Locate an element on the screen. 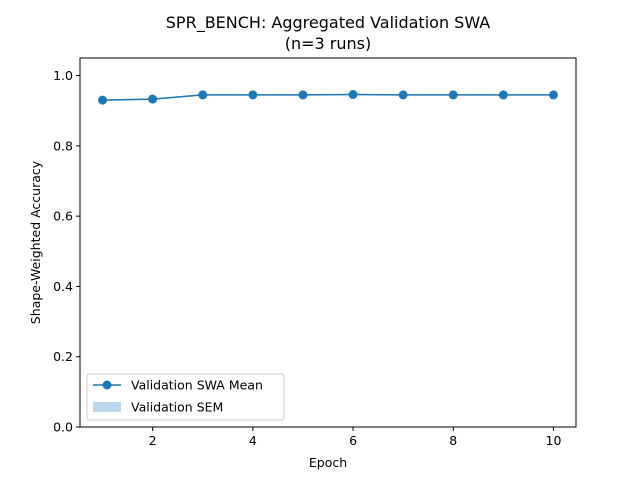  x-tick-label: 2 is located at coordinates (153, 440).